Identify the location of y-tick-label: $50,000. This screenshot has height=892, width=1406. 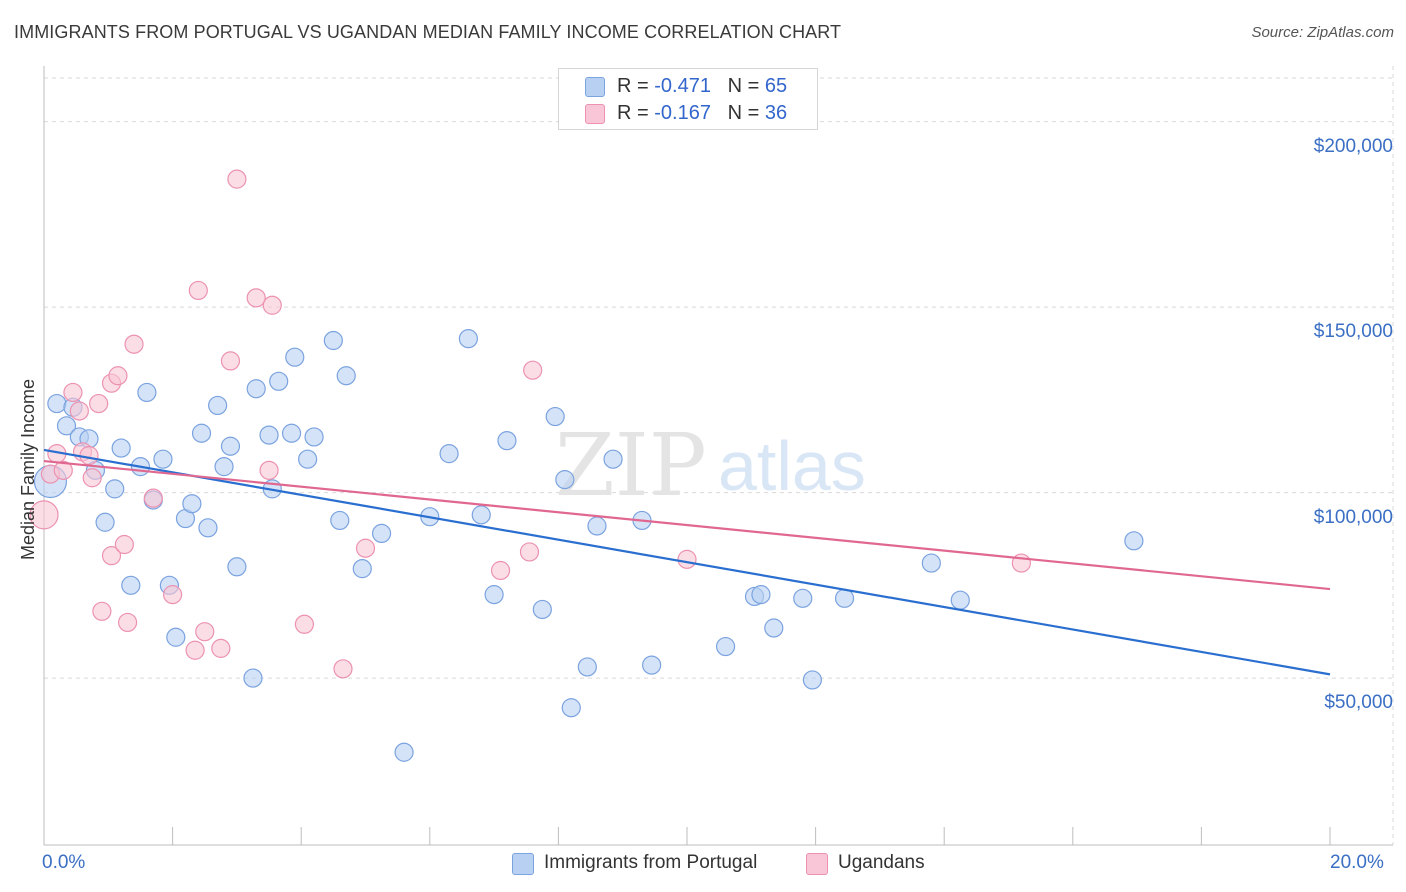
(1358, 703).